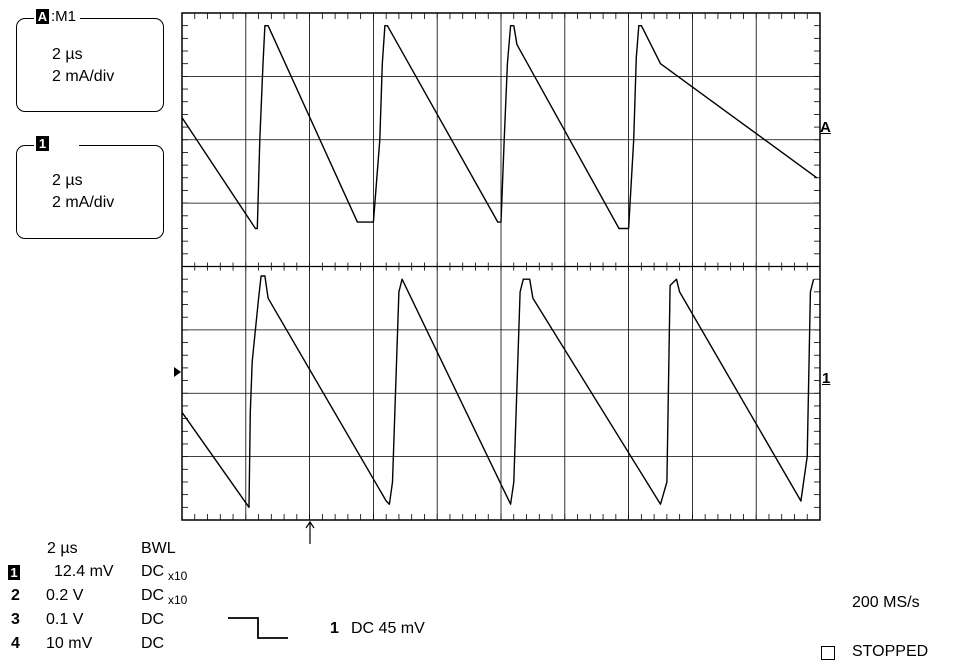  What do you see at coordinates (65, 595) in the screenshot?
I see `channel-2-volts: 0.2 V` at bounding box center [65, 595].